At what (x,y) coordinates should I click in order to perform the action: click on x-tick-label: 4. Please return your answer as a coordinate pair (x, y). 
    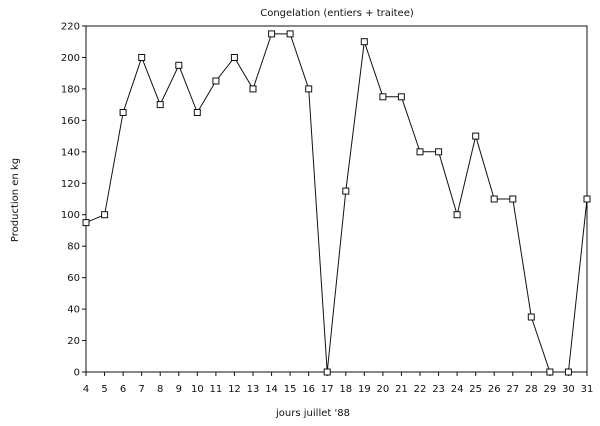
    Looking at the image, I should click on (86, 389).